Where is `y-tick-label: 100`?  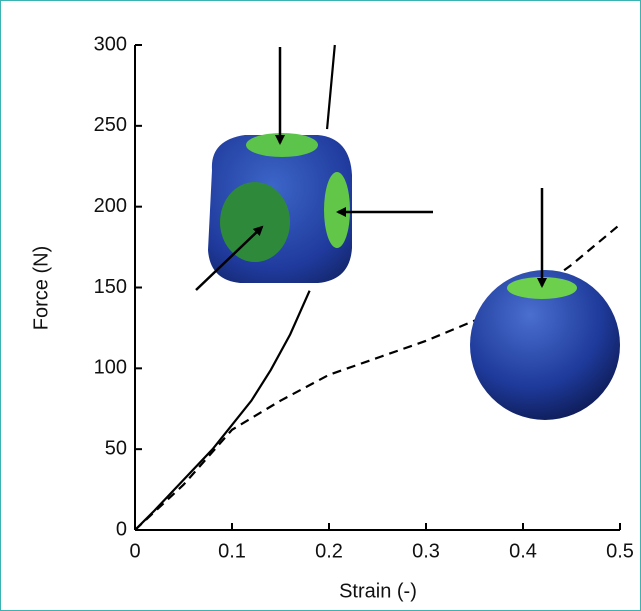 y-tick-label: 100 is located at coordinates (110, 368).